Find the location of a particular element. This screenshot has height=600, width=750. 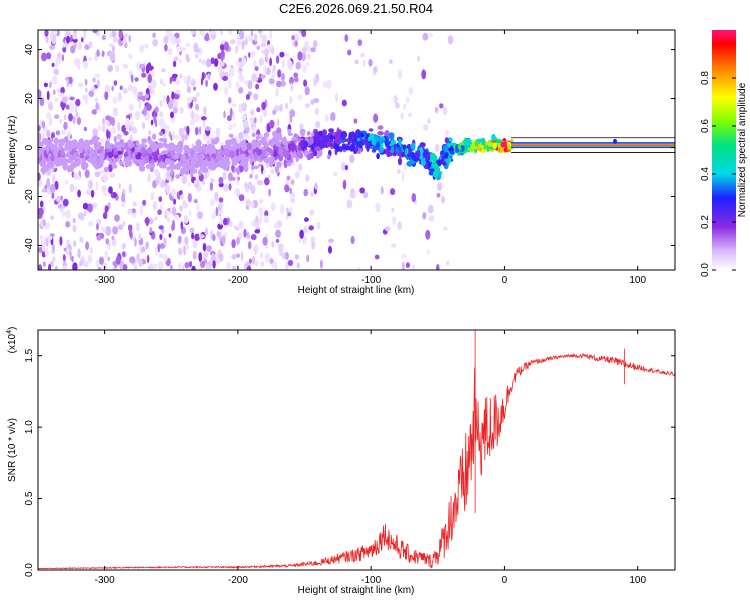

x-tick-label: 100 is located at coordinates (637, 280).